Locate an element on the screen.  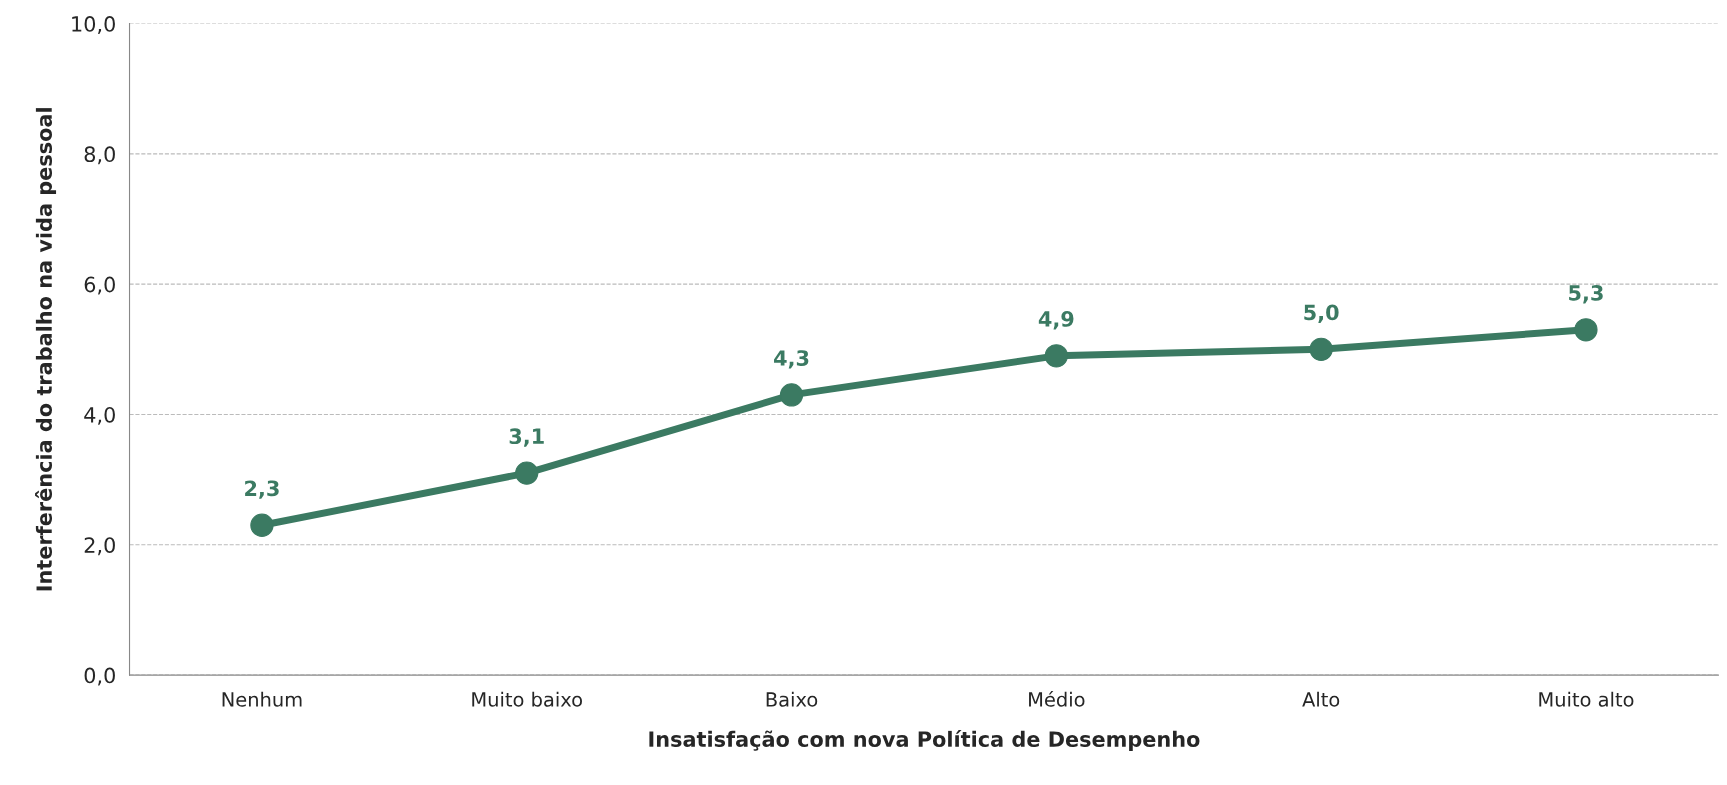
y-tick-label: 0,0 is located at coordinates (99, 676).